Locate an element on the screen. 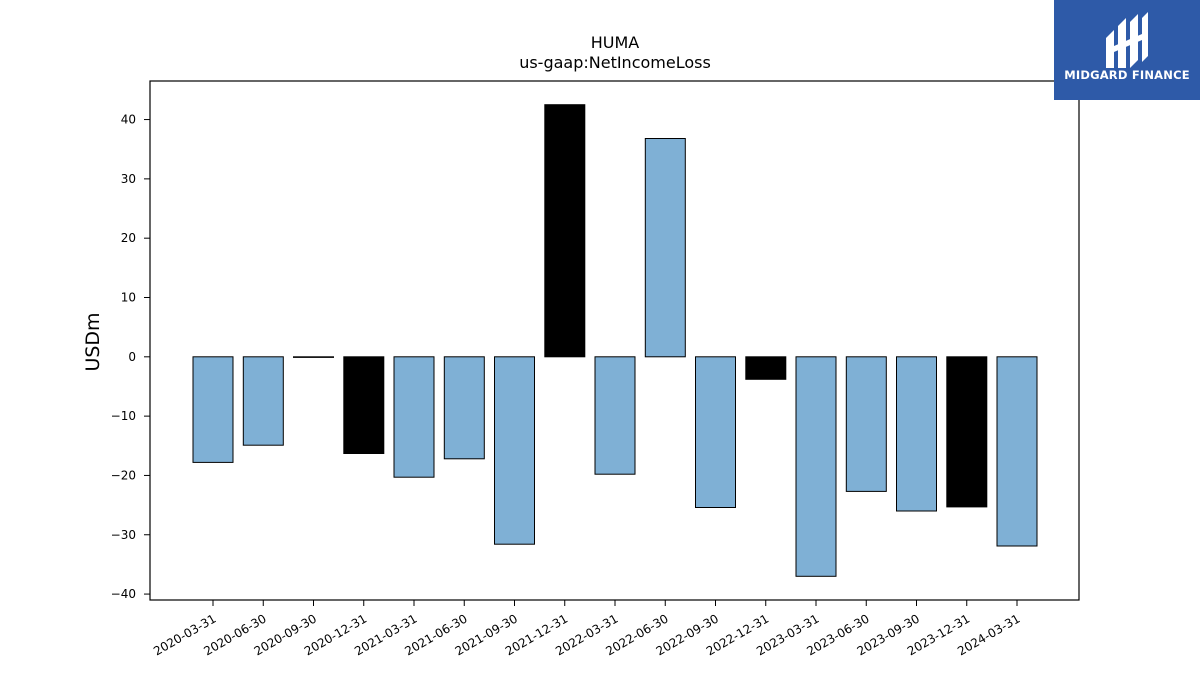 The image size is (1200, 675). y-tick-label: 40 is located at coordinates (128, 120).